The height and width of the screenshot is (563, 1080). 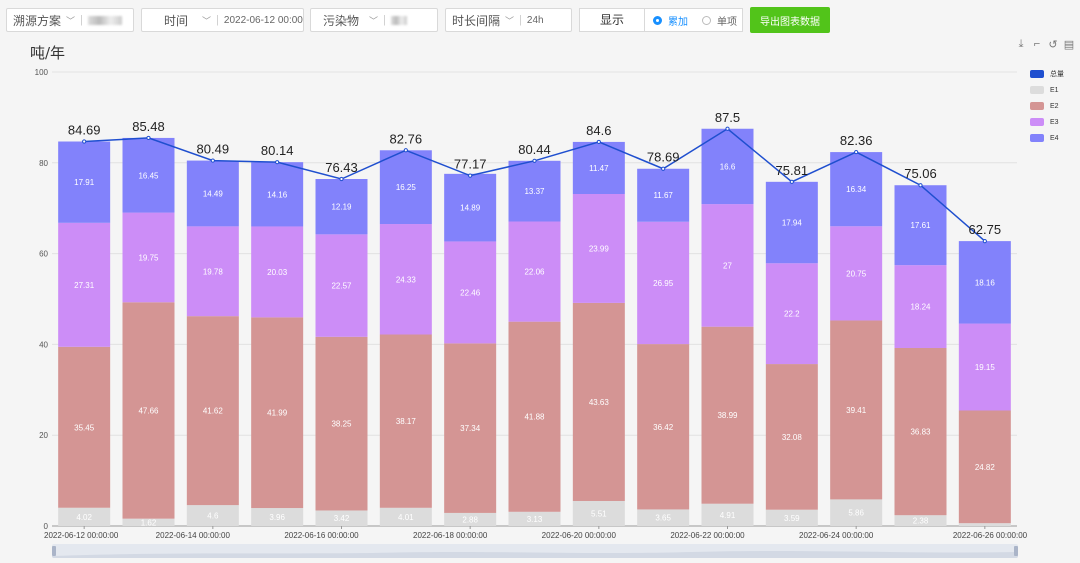 I want to click on legend-item-e3: E3, so click(x=1047, y=122).